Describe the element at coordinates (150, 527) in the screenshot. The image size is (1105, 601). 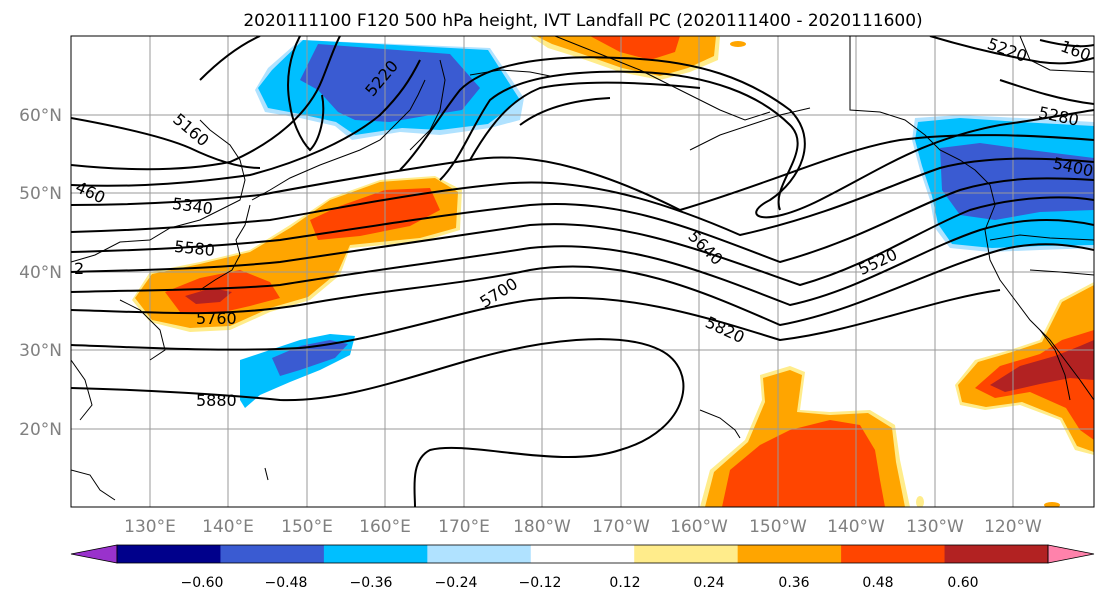
I see `lon-label: 130°E` at that location.